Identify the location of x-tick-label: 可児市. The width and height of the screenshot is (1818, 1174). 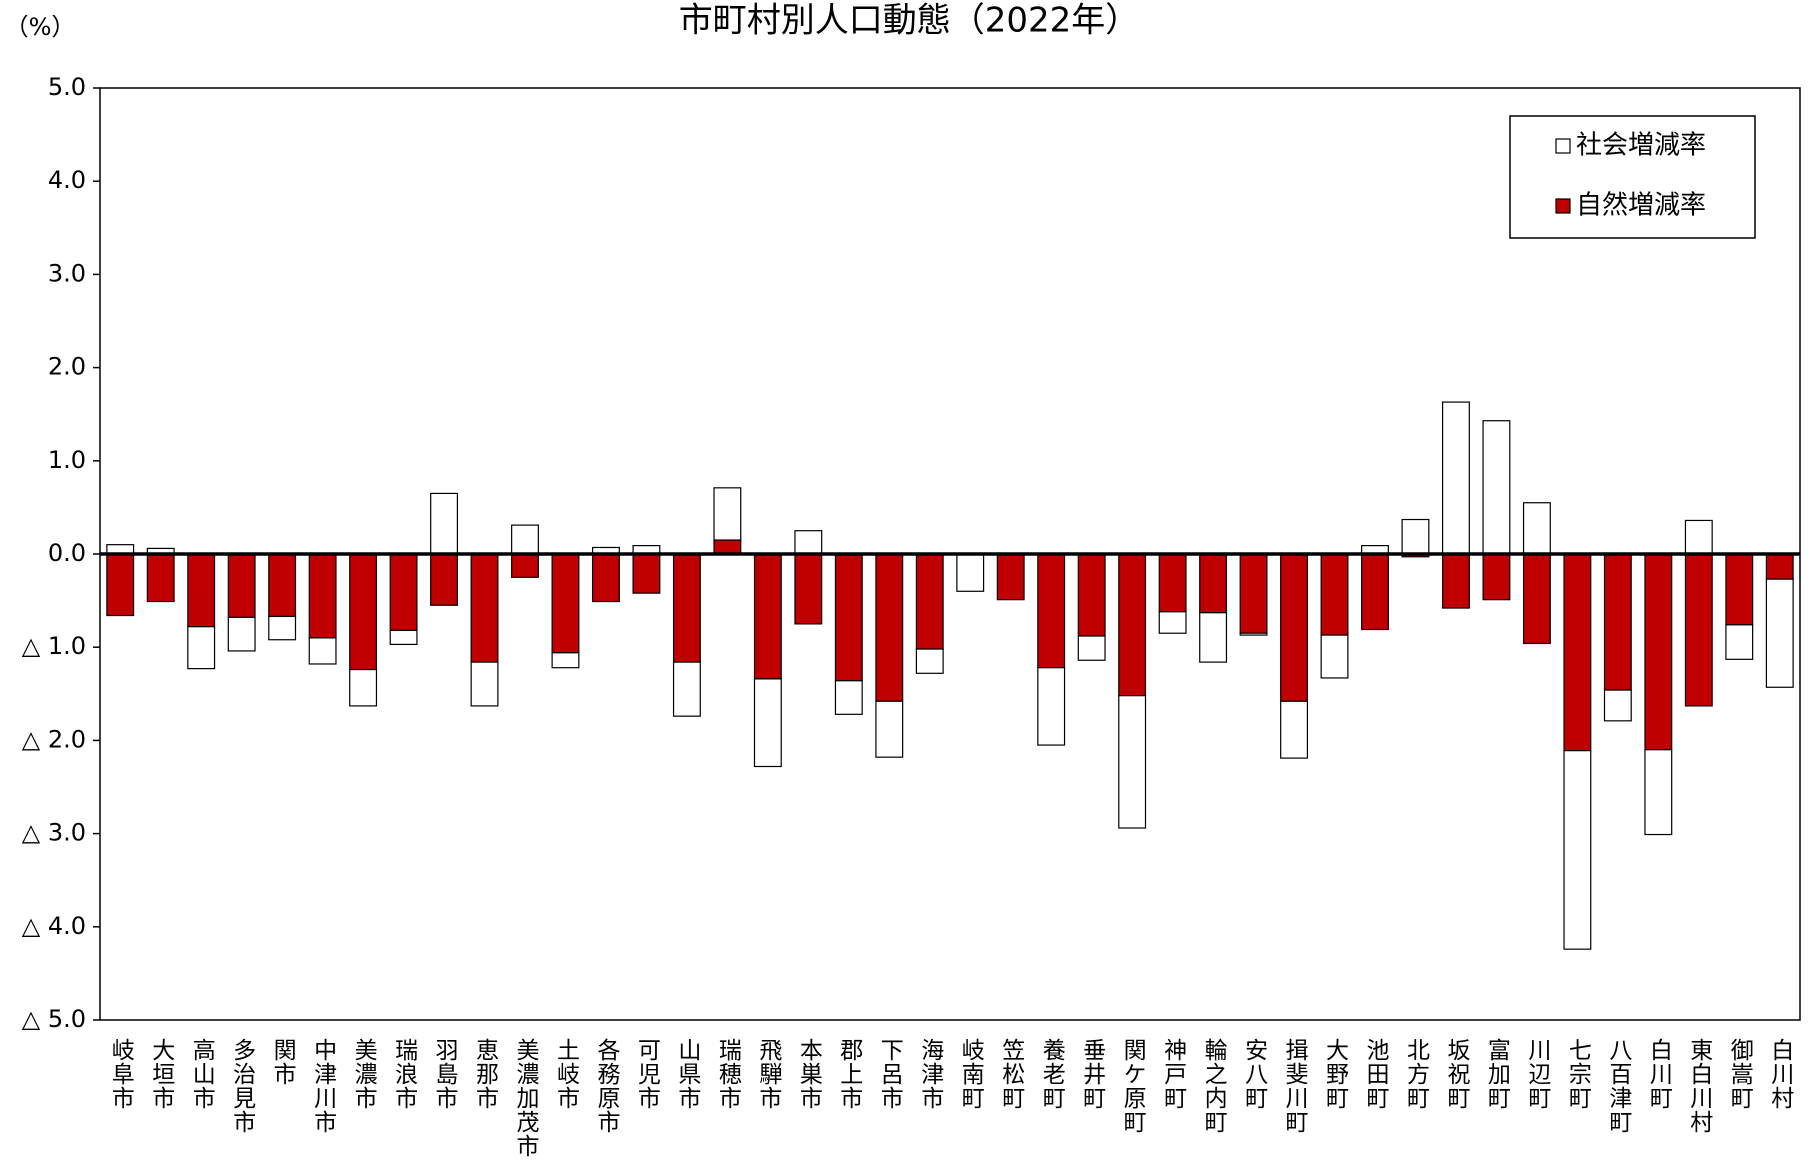
(647, 1074).